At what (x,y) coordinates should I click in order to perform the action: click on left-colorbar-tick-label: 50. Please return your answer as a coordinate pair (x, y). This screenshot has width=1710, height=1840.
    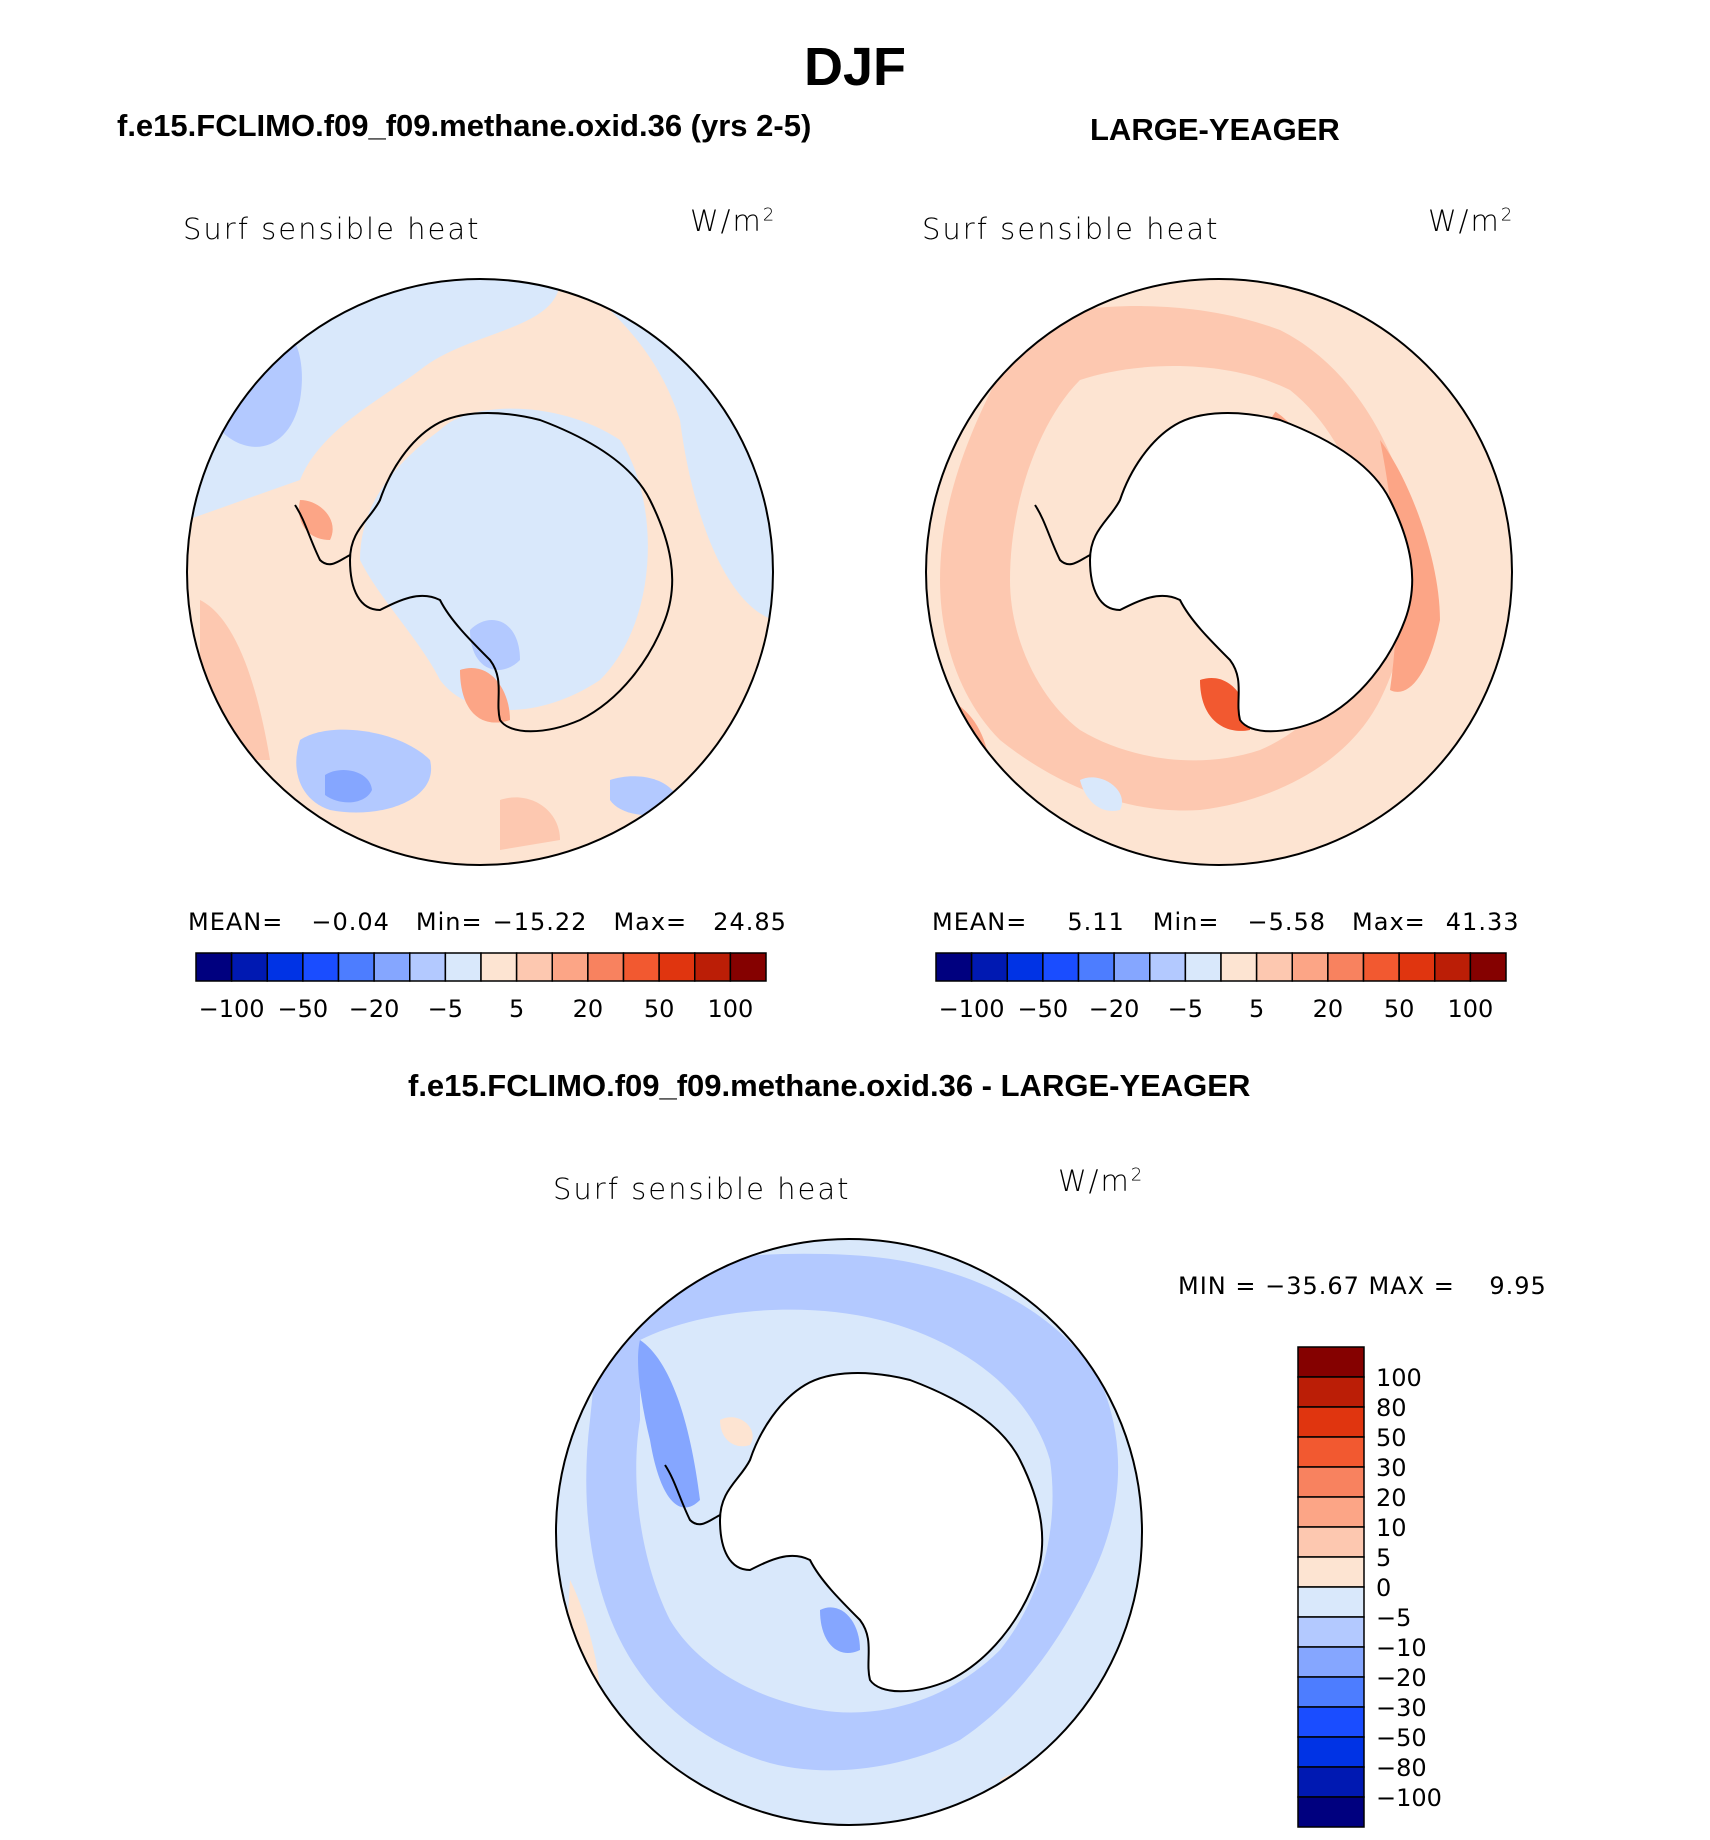
    Looking at the image, I should click on (659, 1009).